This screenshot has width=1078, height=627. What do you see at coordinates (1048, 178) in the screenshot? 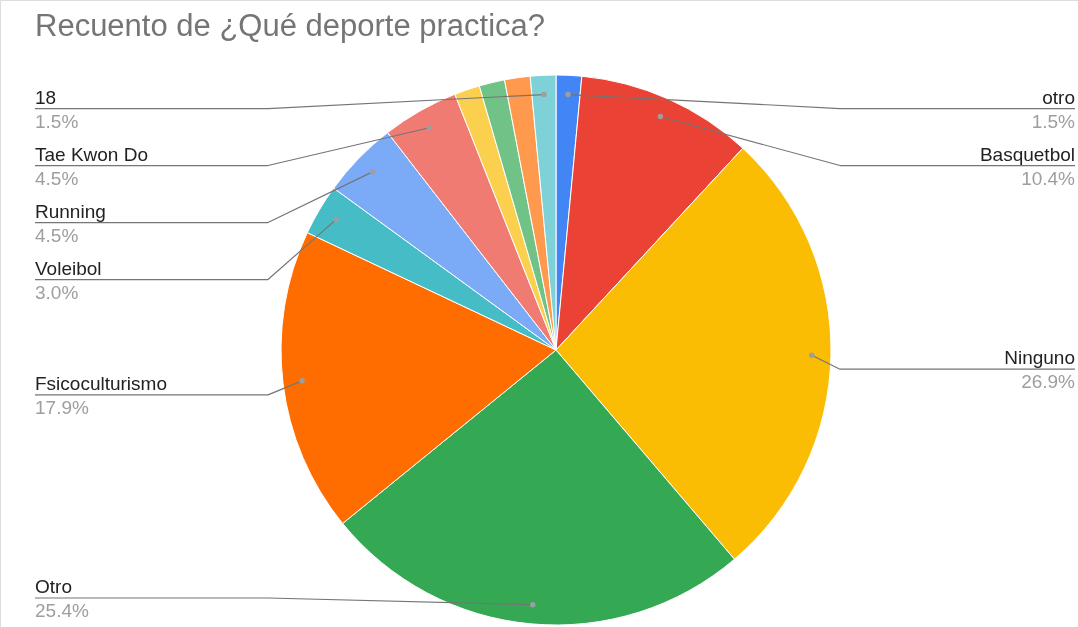
I see `data-label: 10.4%` at bounding box center [1048, 178].